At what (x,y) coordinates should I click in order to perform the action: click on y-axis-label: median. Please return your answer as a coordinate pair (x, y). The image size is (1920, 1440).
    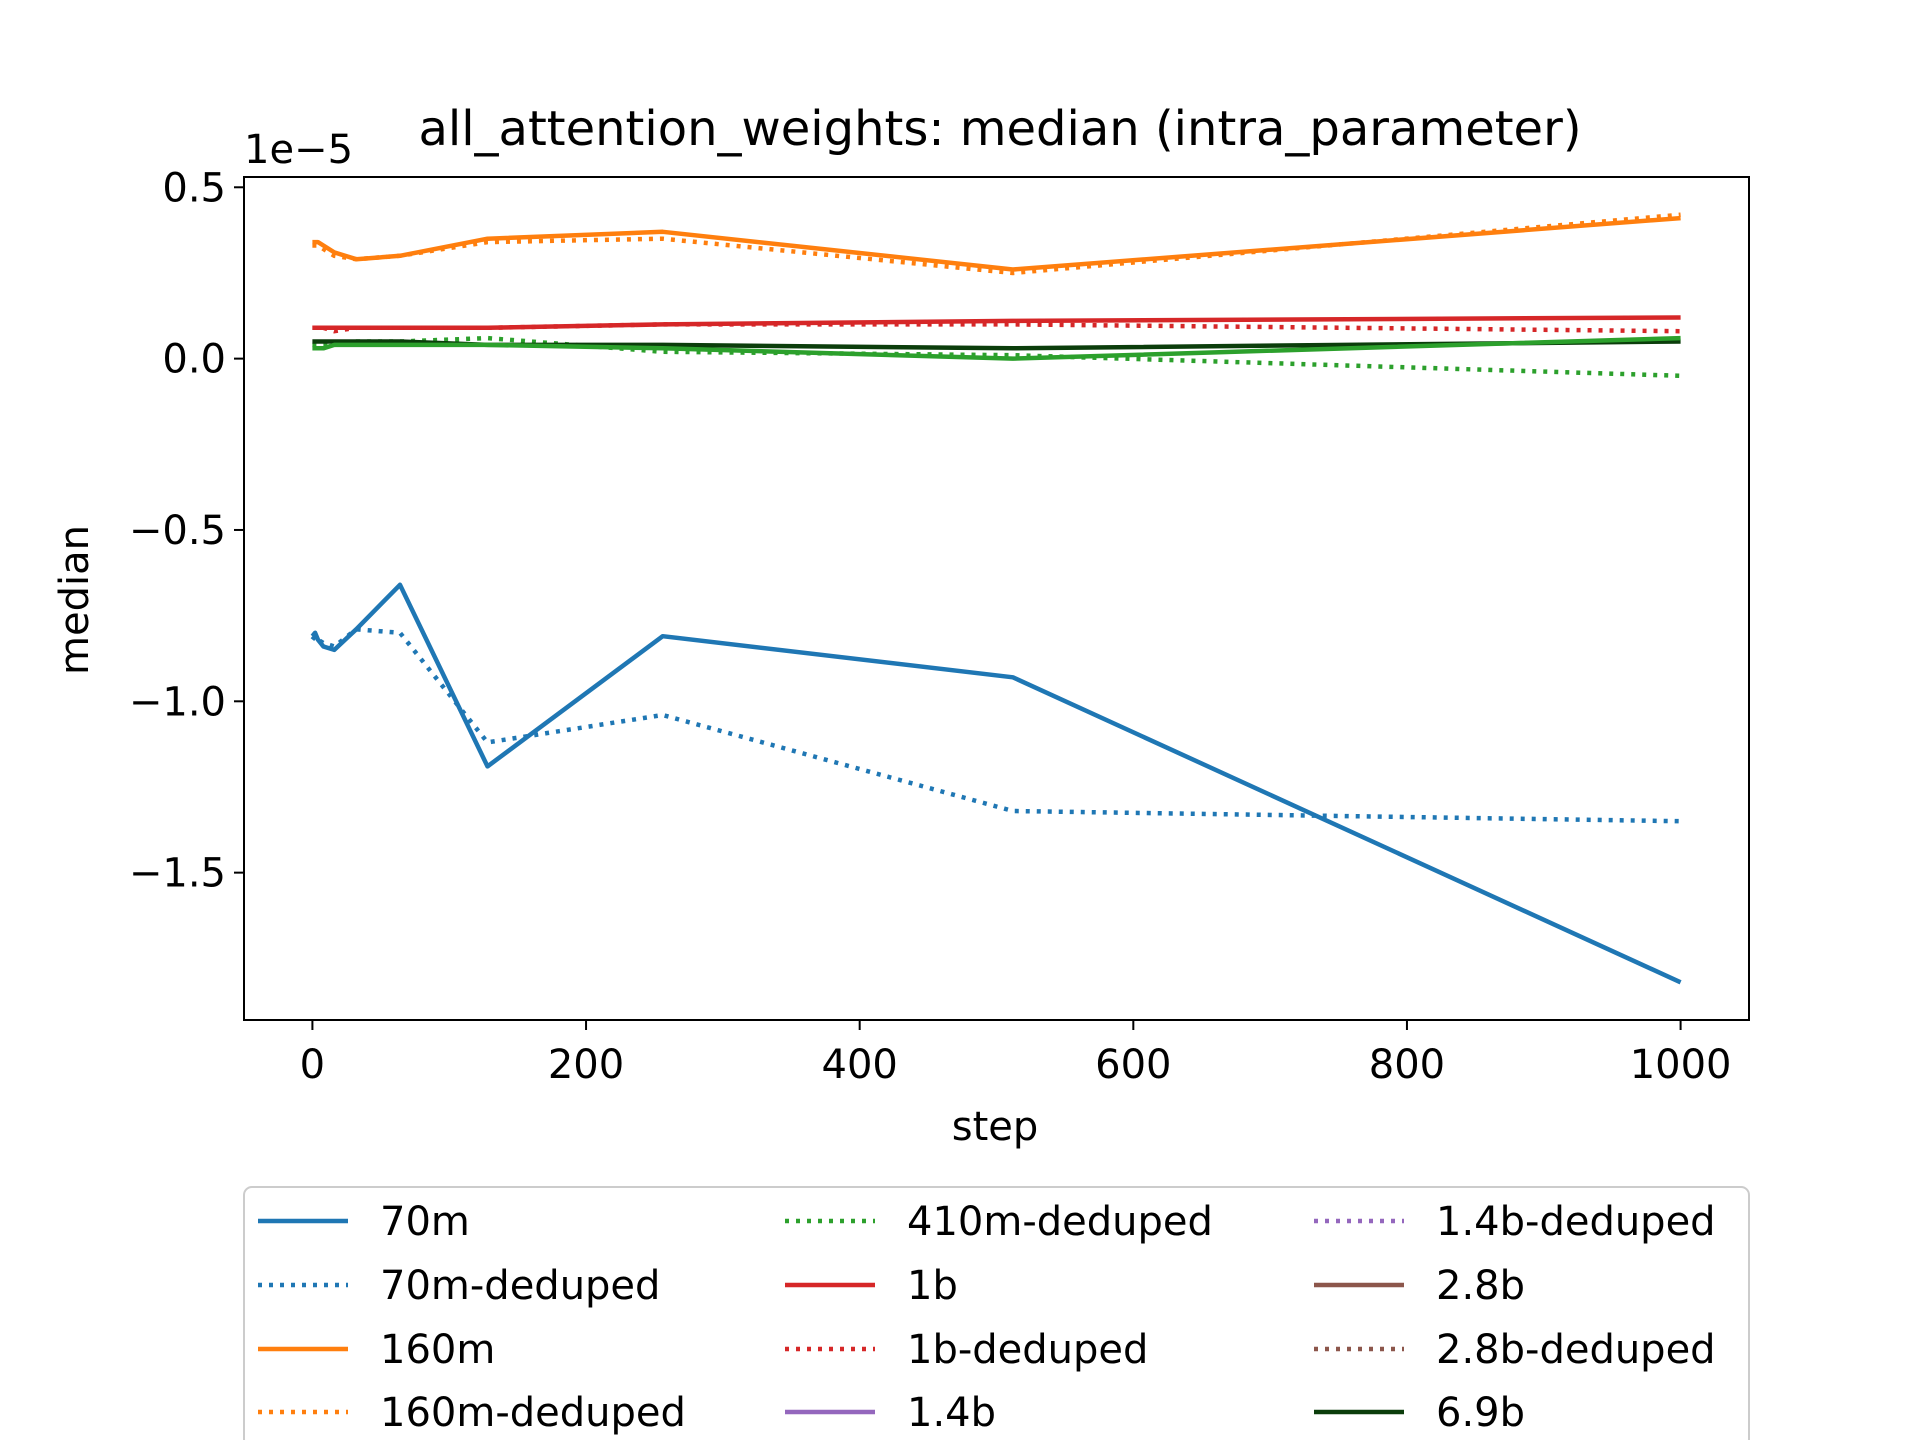
    Looking at the image, I should click on (75, 600).